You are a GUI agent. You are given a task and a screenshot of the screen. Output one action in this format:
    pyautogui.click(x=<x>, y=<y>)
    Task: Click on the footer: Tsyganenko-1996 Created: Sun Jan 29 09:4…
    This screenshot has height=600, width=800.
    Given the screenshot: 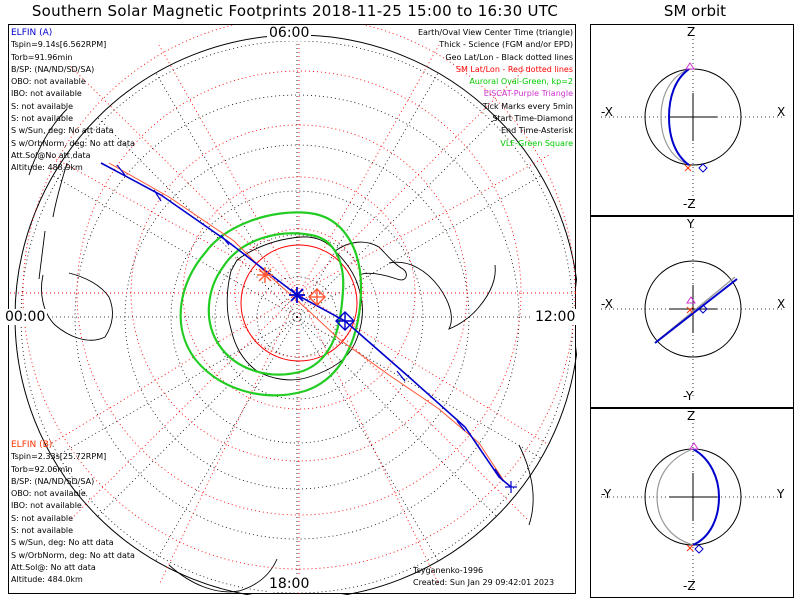 What is the action you would take?
    pyautogui.click(x=483, y=577)
    